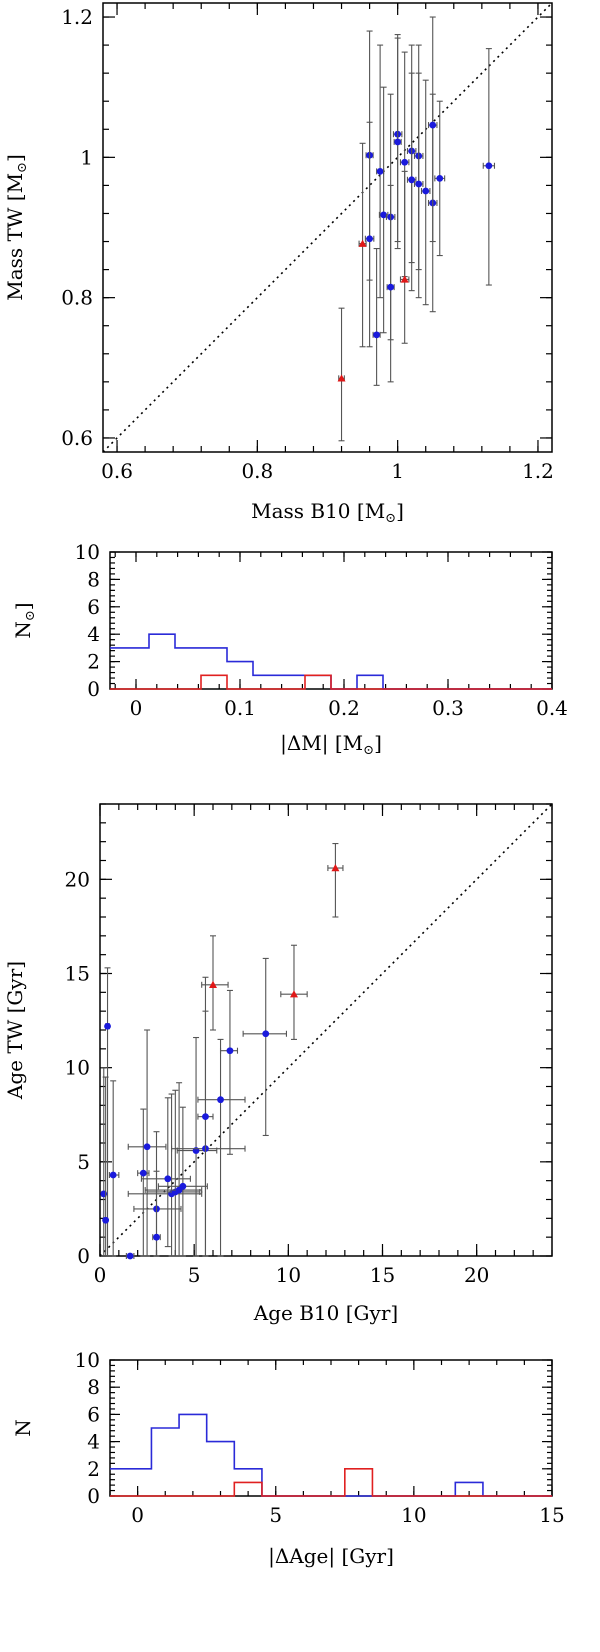  I want to click on axis-title-text: |ΔAge| [Gyr], so click(331, 1556).